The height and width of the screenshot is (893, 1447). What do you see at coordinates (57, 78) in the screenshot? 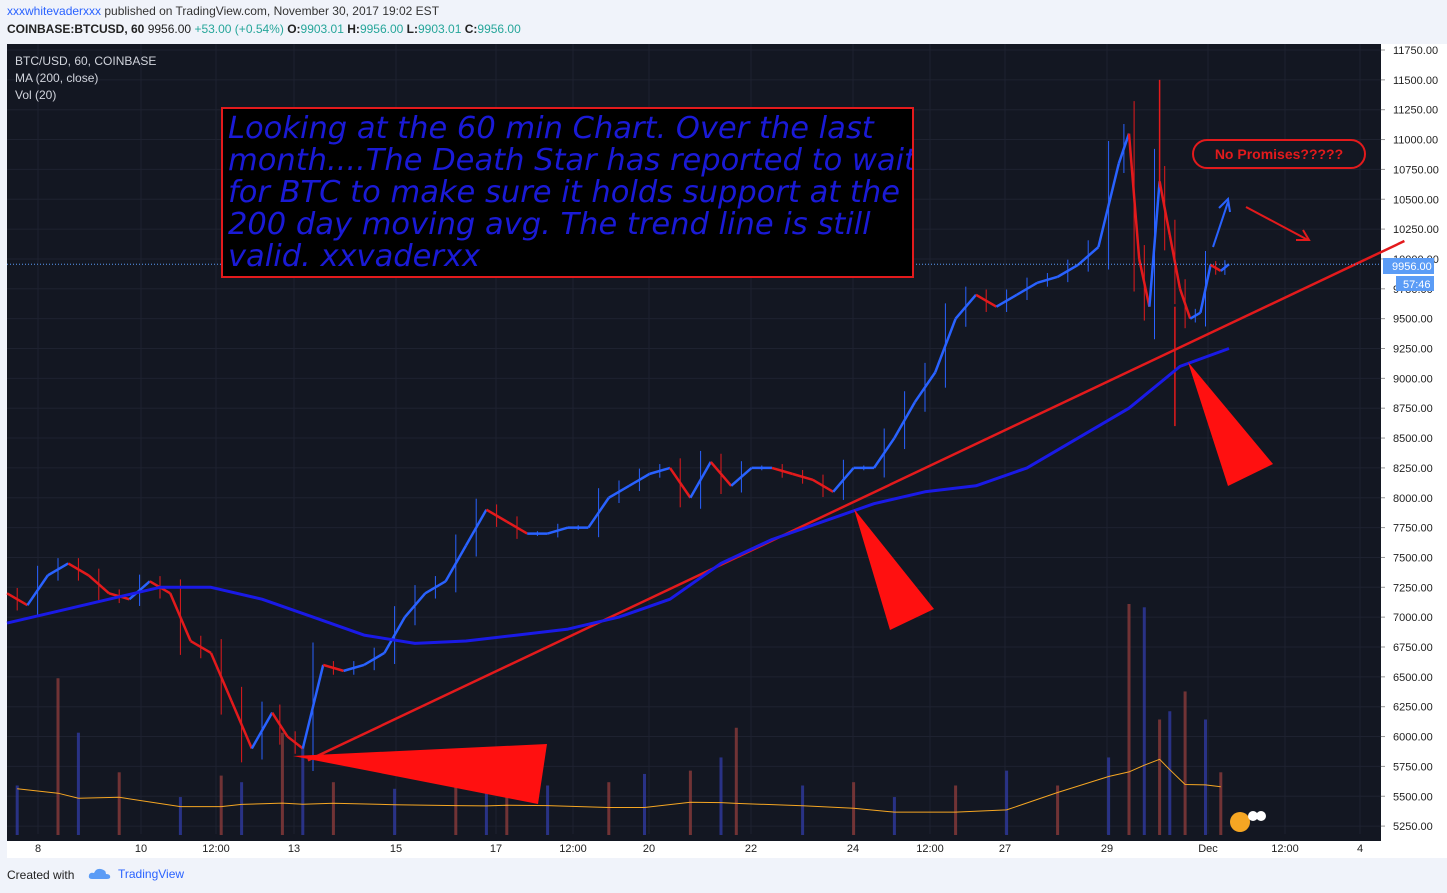
I see `legend-ma: MA (200, close)` at bounding box center [57, 78].